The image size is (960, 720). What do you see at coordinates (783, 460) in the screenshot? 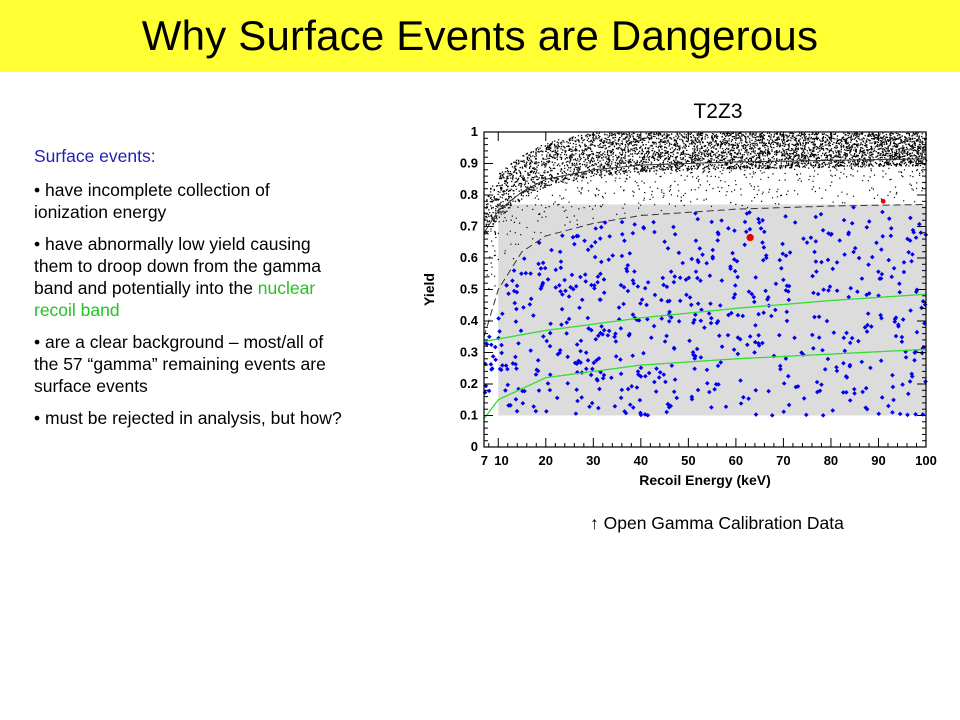
I see `x-tick-label: 70` at bounding box center [783, 460].